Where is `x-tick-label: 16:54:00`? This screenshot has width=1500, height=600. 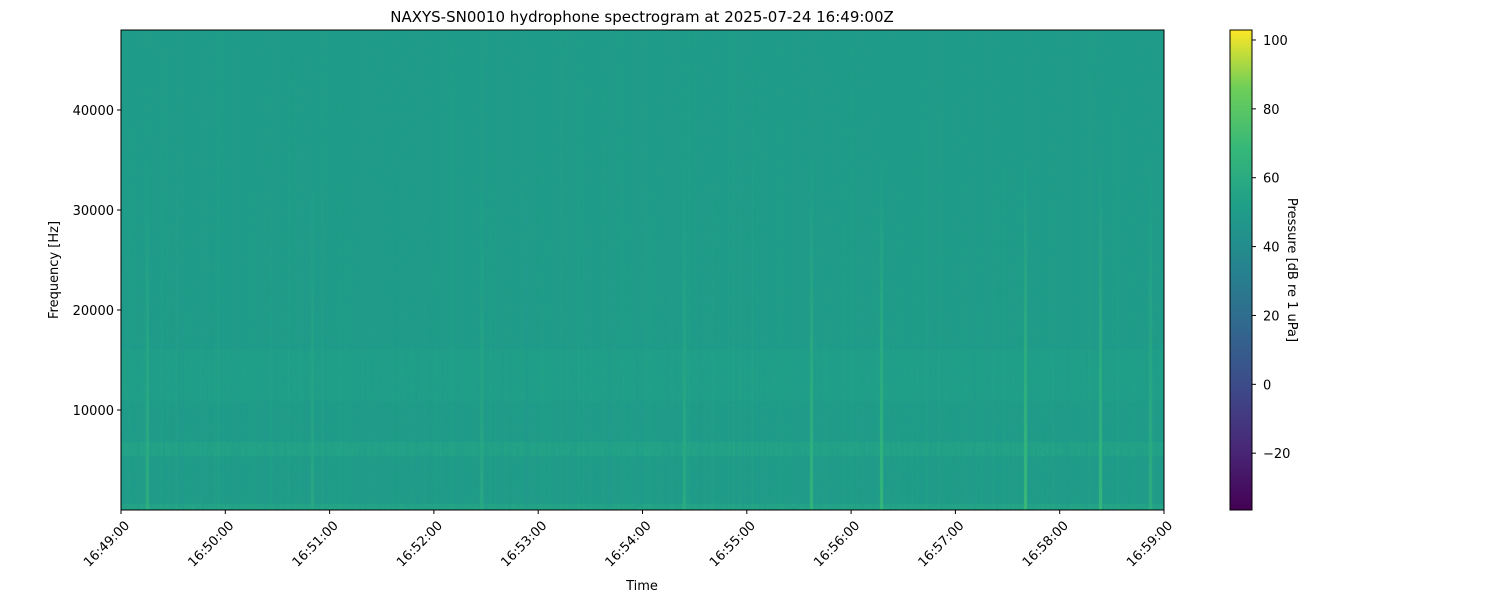 x-tick-label: 16:54:00 is located at coordinates (629, 544).